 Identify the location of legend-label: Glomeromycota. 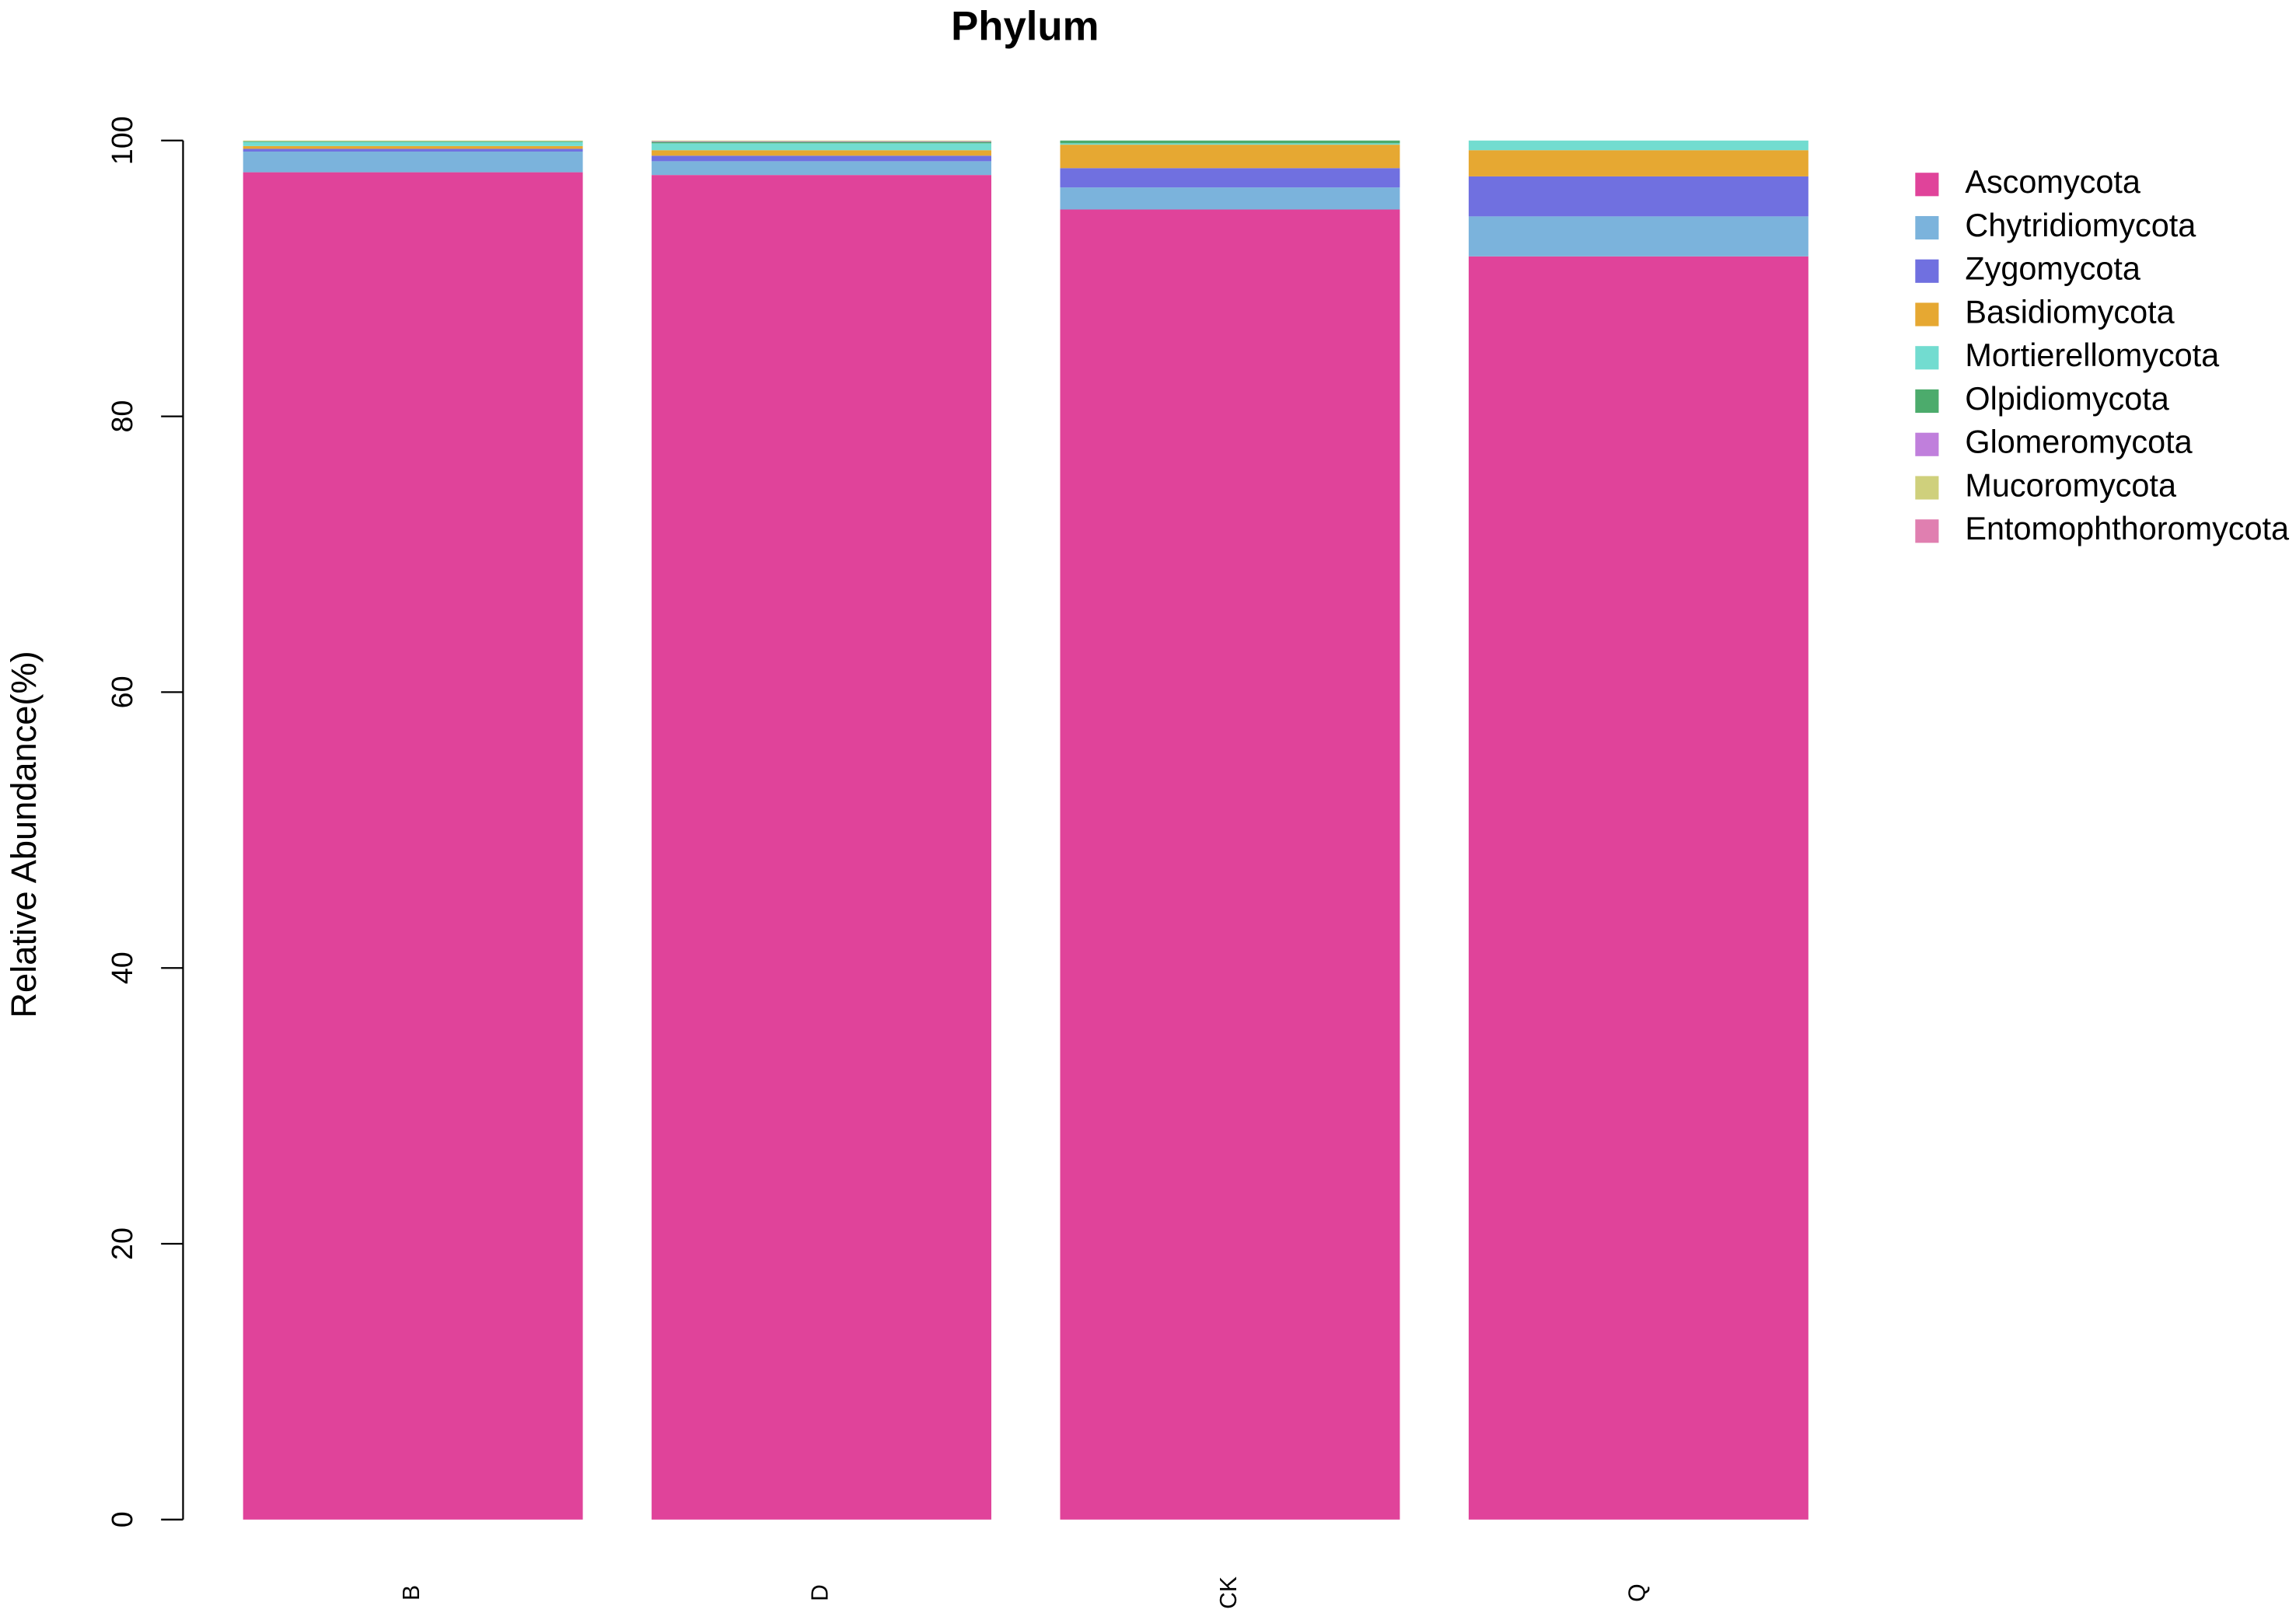
(2079, 442).